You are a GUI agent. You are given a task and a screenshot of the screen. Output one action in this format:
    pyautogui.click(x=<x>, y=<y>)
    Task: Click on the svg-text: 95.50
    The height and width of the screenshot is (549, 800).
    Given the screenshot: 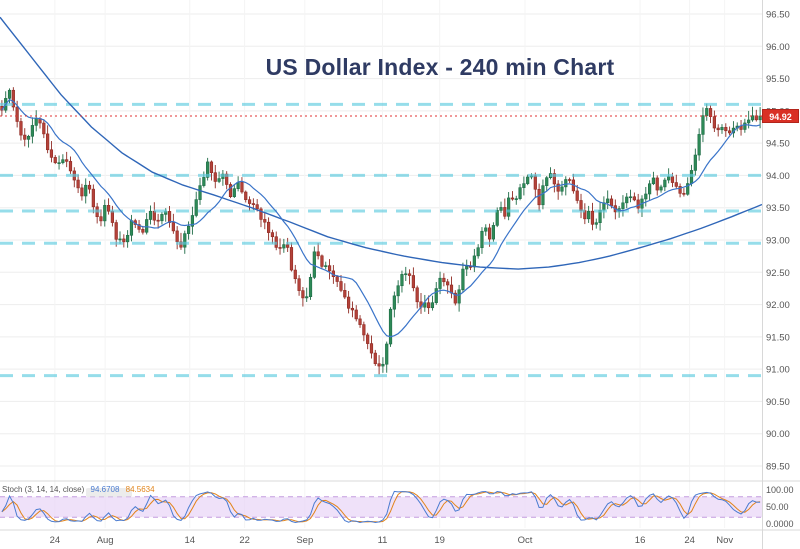 What is the action you would take?
    pyautogui.click(x=778, y=79)
    